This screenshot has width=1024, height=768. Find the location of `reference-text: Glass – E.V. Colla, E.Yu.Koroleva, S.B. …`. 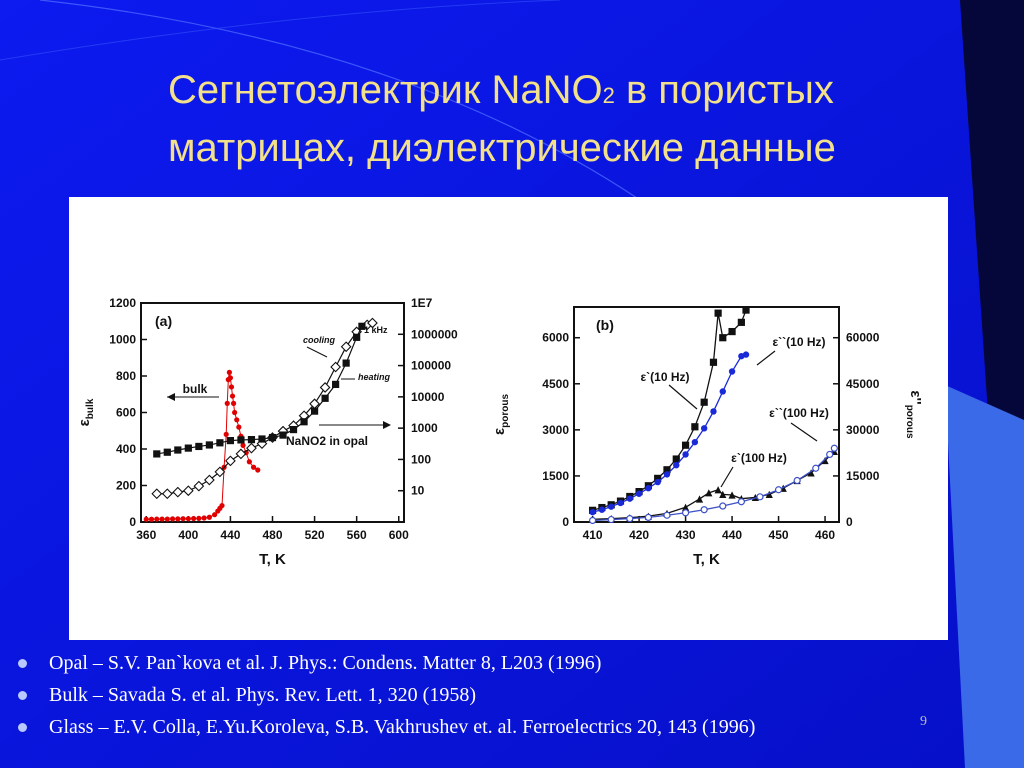

reference-text: Glass – E.V. Colla, E.Yu.Koroleva, S.B. … is located at coordinates (402, 727).